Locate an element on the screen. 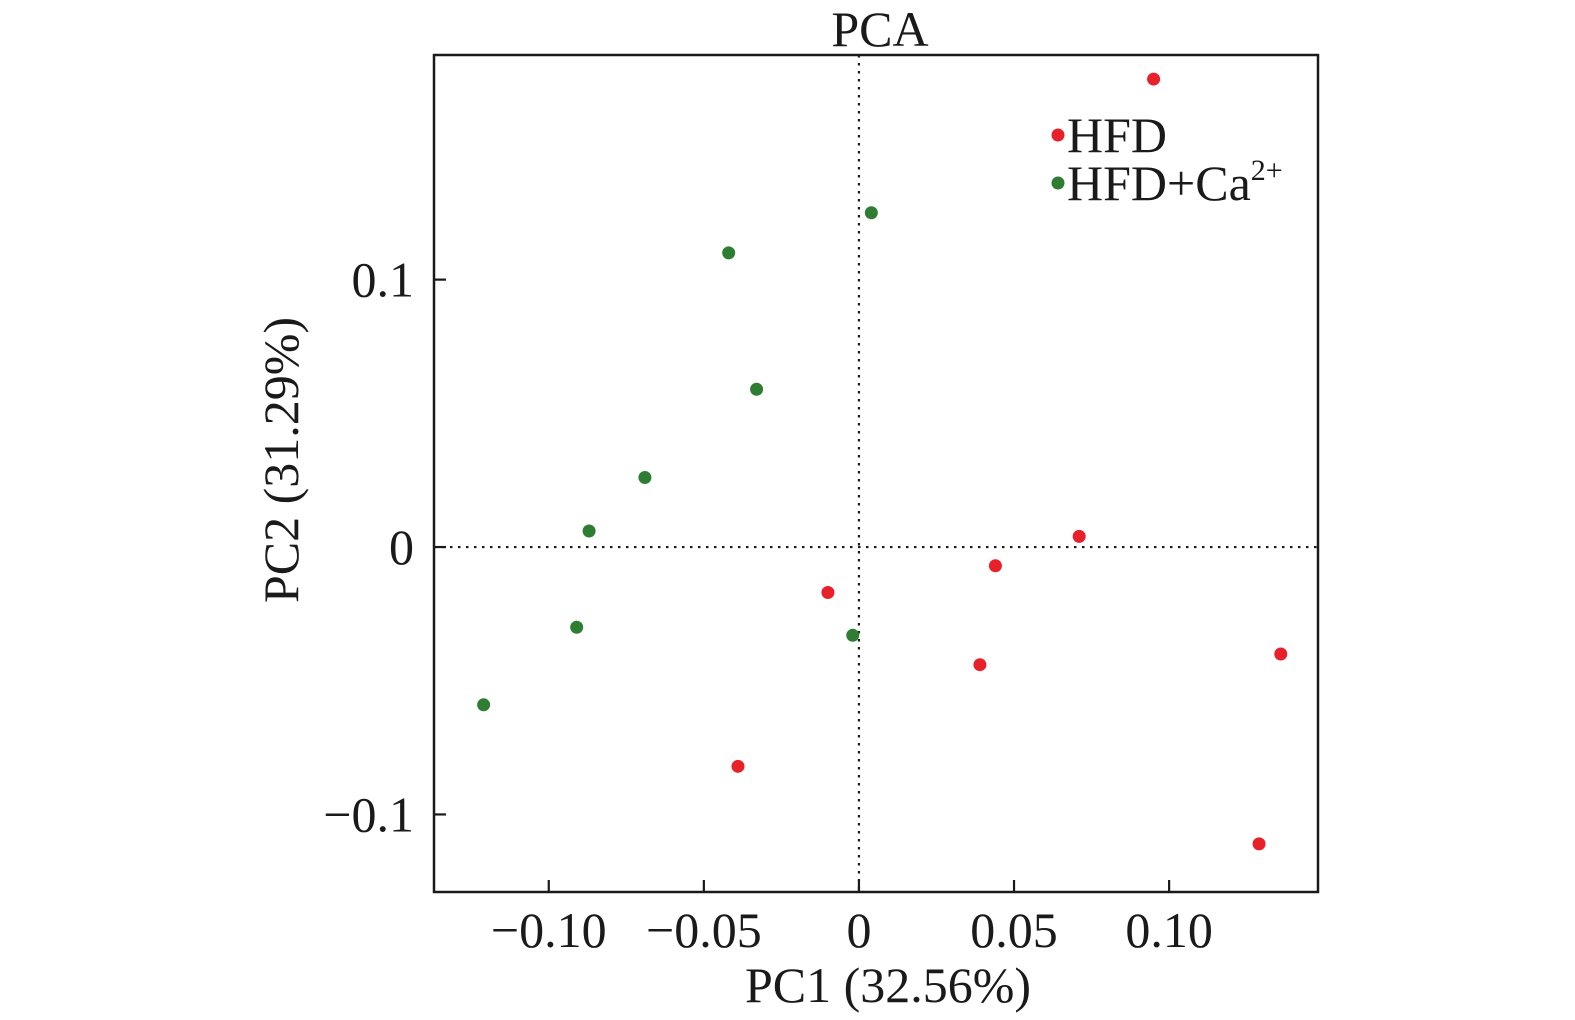 The image size is (1575, 1020). y-tick-label: 0.1 is located at coordinates (383, 280).